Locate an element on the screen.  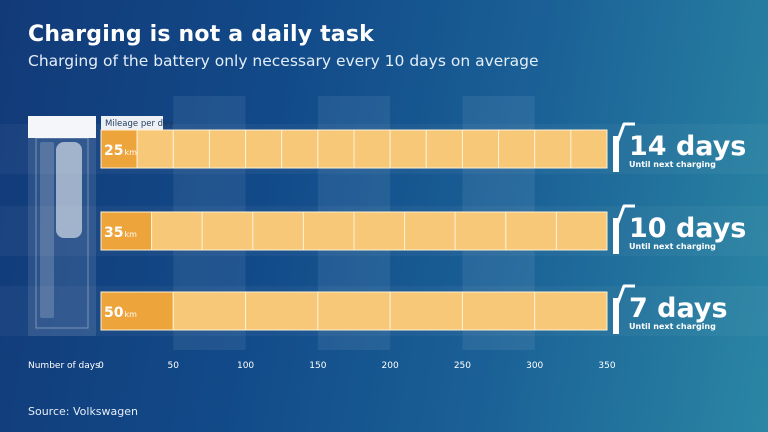
days-until-charge: 10 days is located at coordinates (687, 228).